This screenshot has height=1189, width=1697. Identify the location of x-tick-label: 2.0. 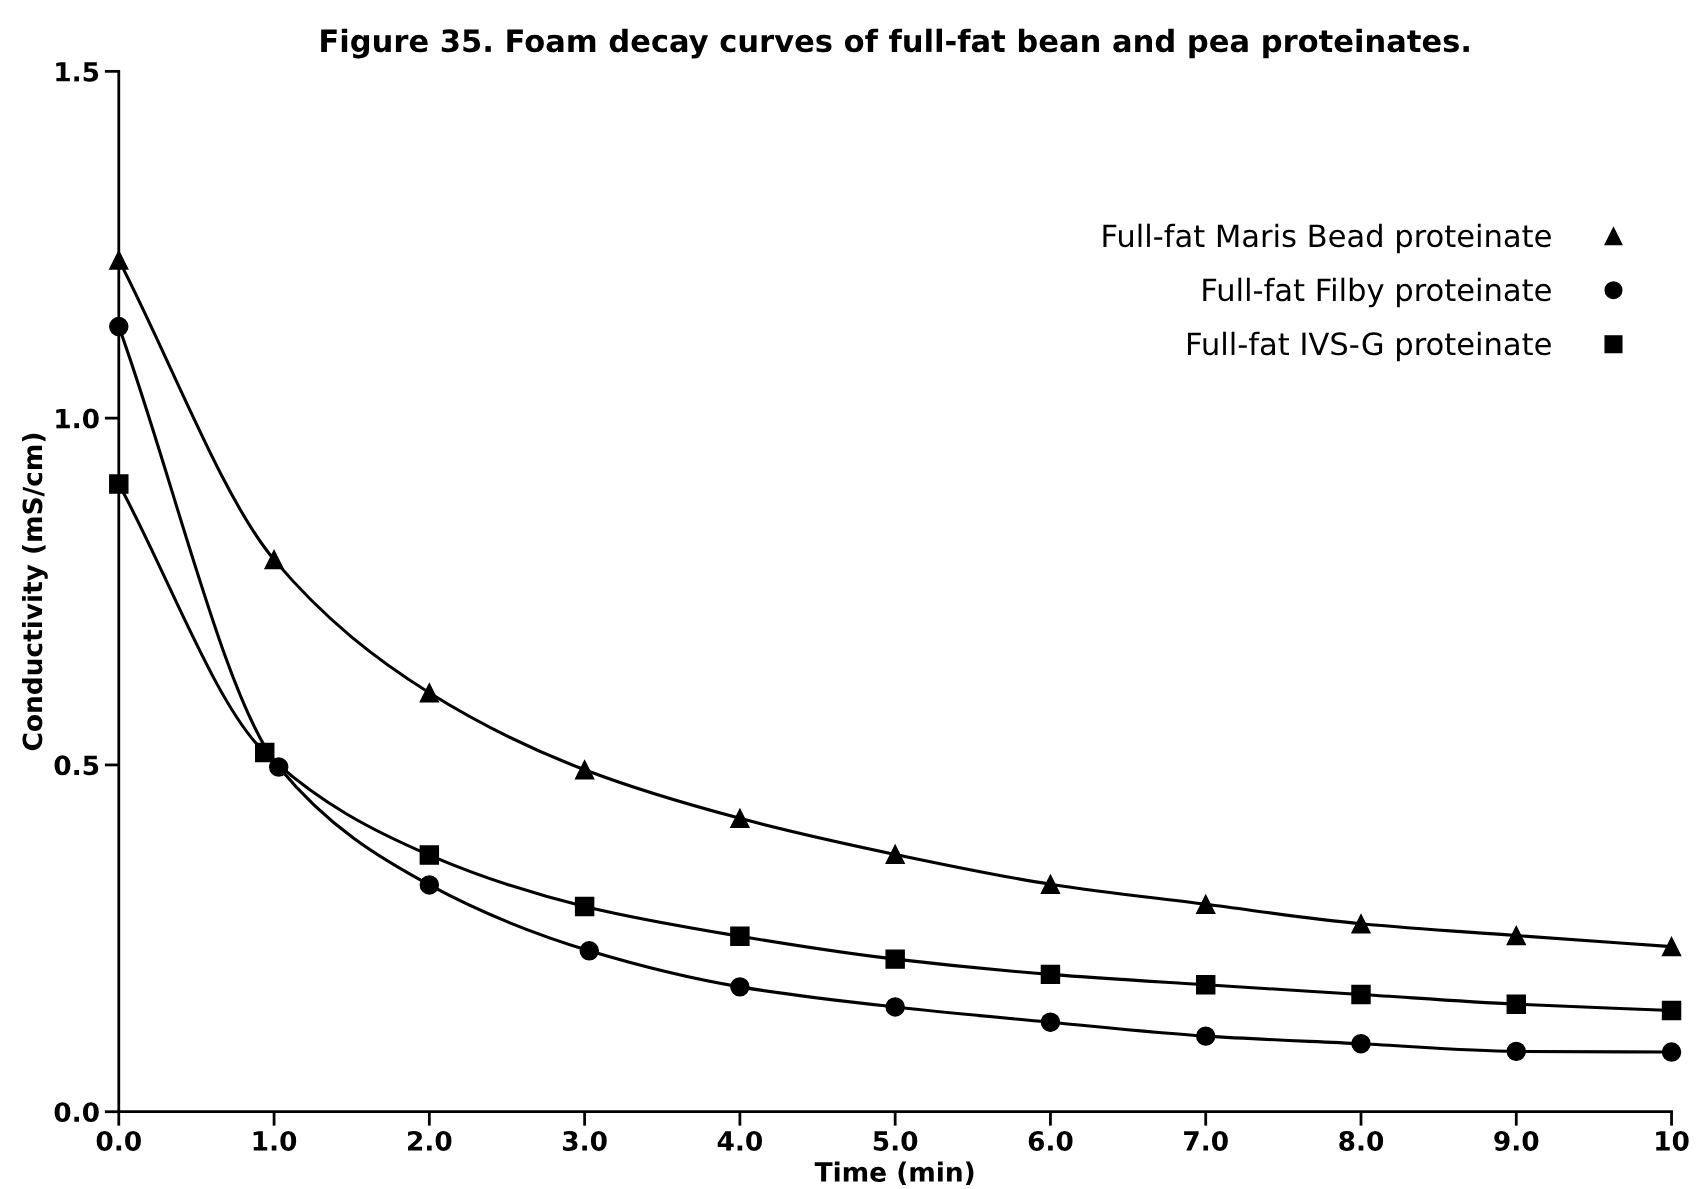
(430, 1140).